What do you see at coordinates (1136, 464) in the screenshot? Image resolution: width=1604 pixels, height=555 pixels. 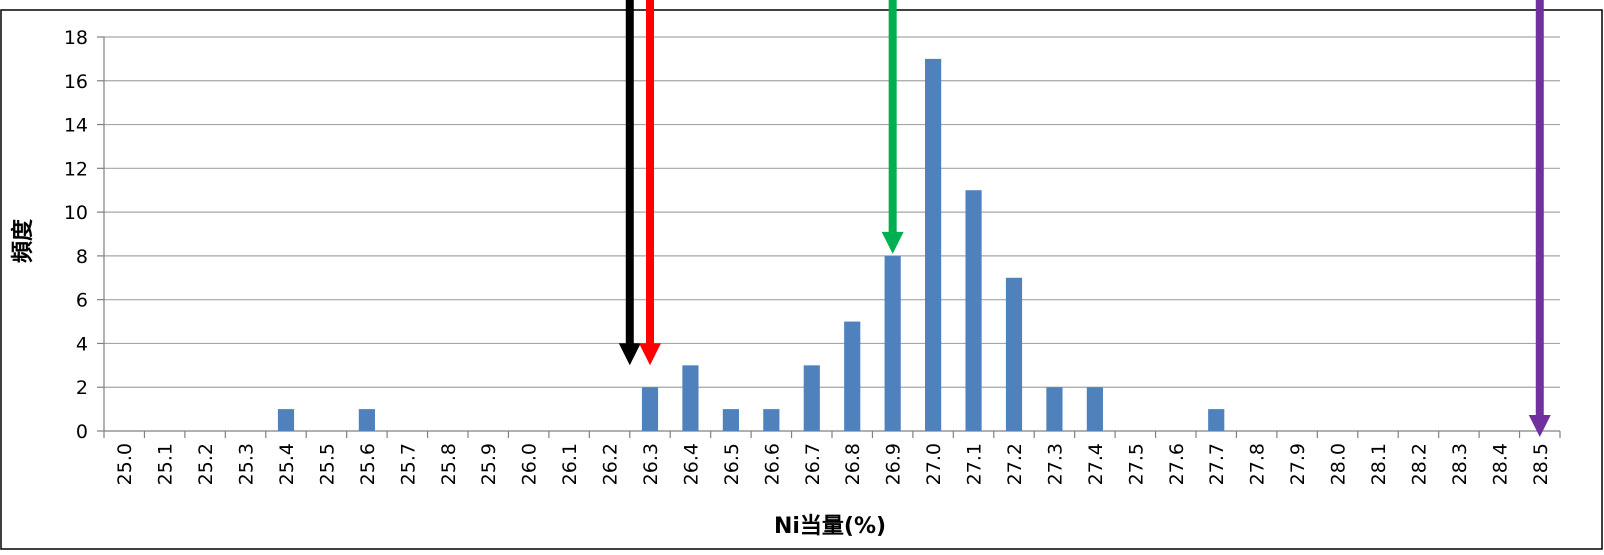 I see `x-tick-label: 27.5` at bounding box center [1136, 464].